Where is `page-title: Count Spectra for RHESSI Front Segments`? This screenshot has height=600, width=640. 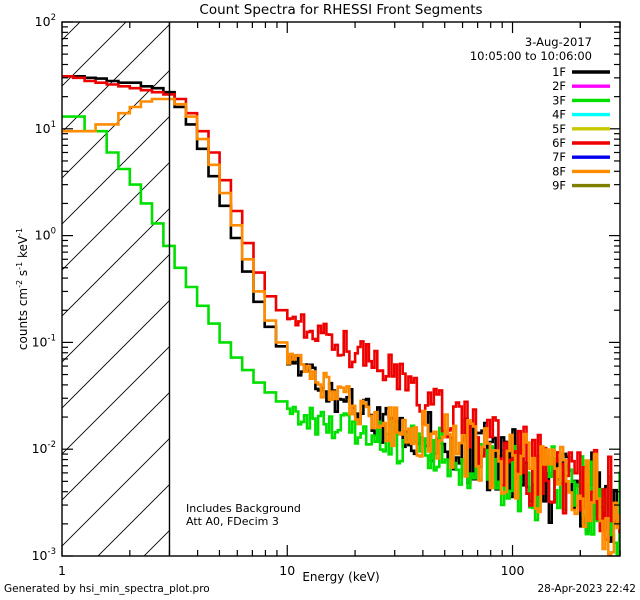 page-title: Count Spectra for RHESSI Front Segments is located at coordinates (340, 10).